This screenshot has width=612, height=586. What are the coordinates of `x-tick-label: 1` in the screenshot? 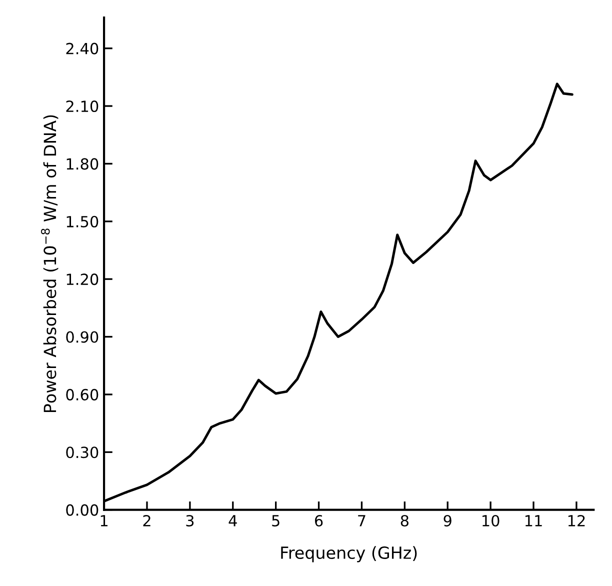 It's located at (104, 520).